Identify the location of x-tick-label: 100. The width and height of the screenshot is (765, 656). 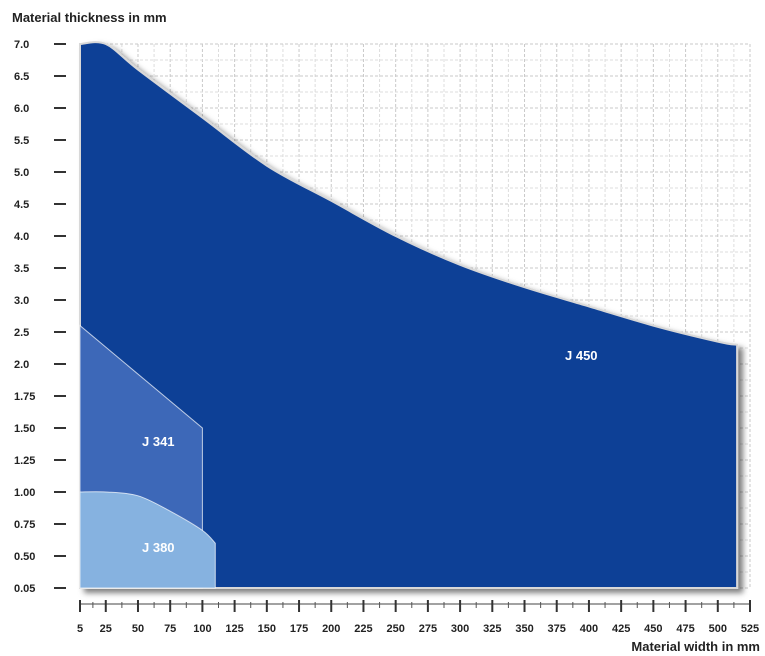
(202, 629).